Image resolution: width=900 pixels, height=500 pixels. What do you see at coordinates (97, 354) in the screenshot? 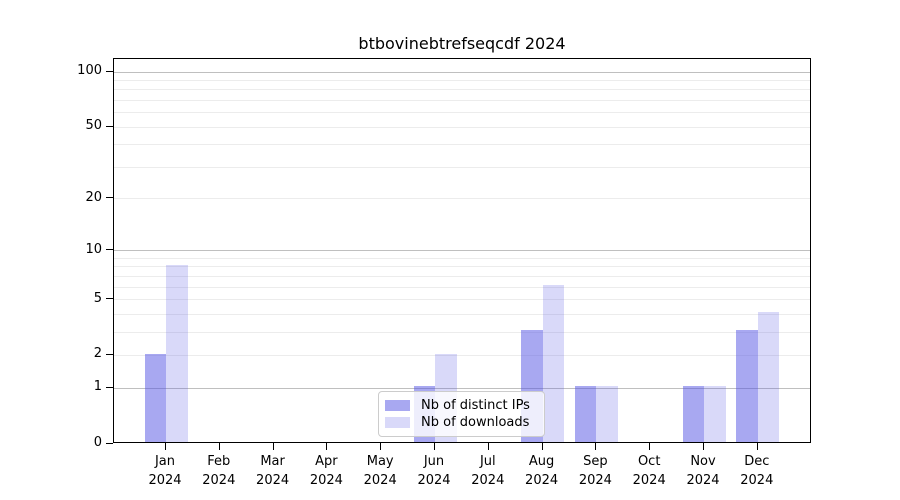
I see `y-tick-label: 2` at bounding box center [97, 354].